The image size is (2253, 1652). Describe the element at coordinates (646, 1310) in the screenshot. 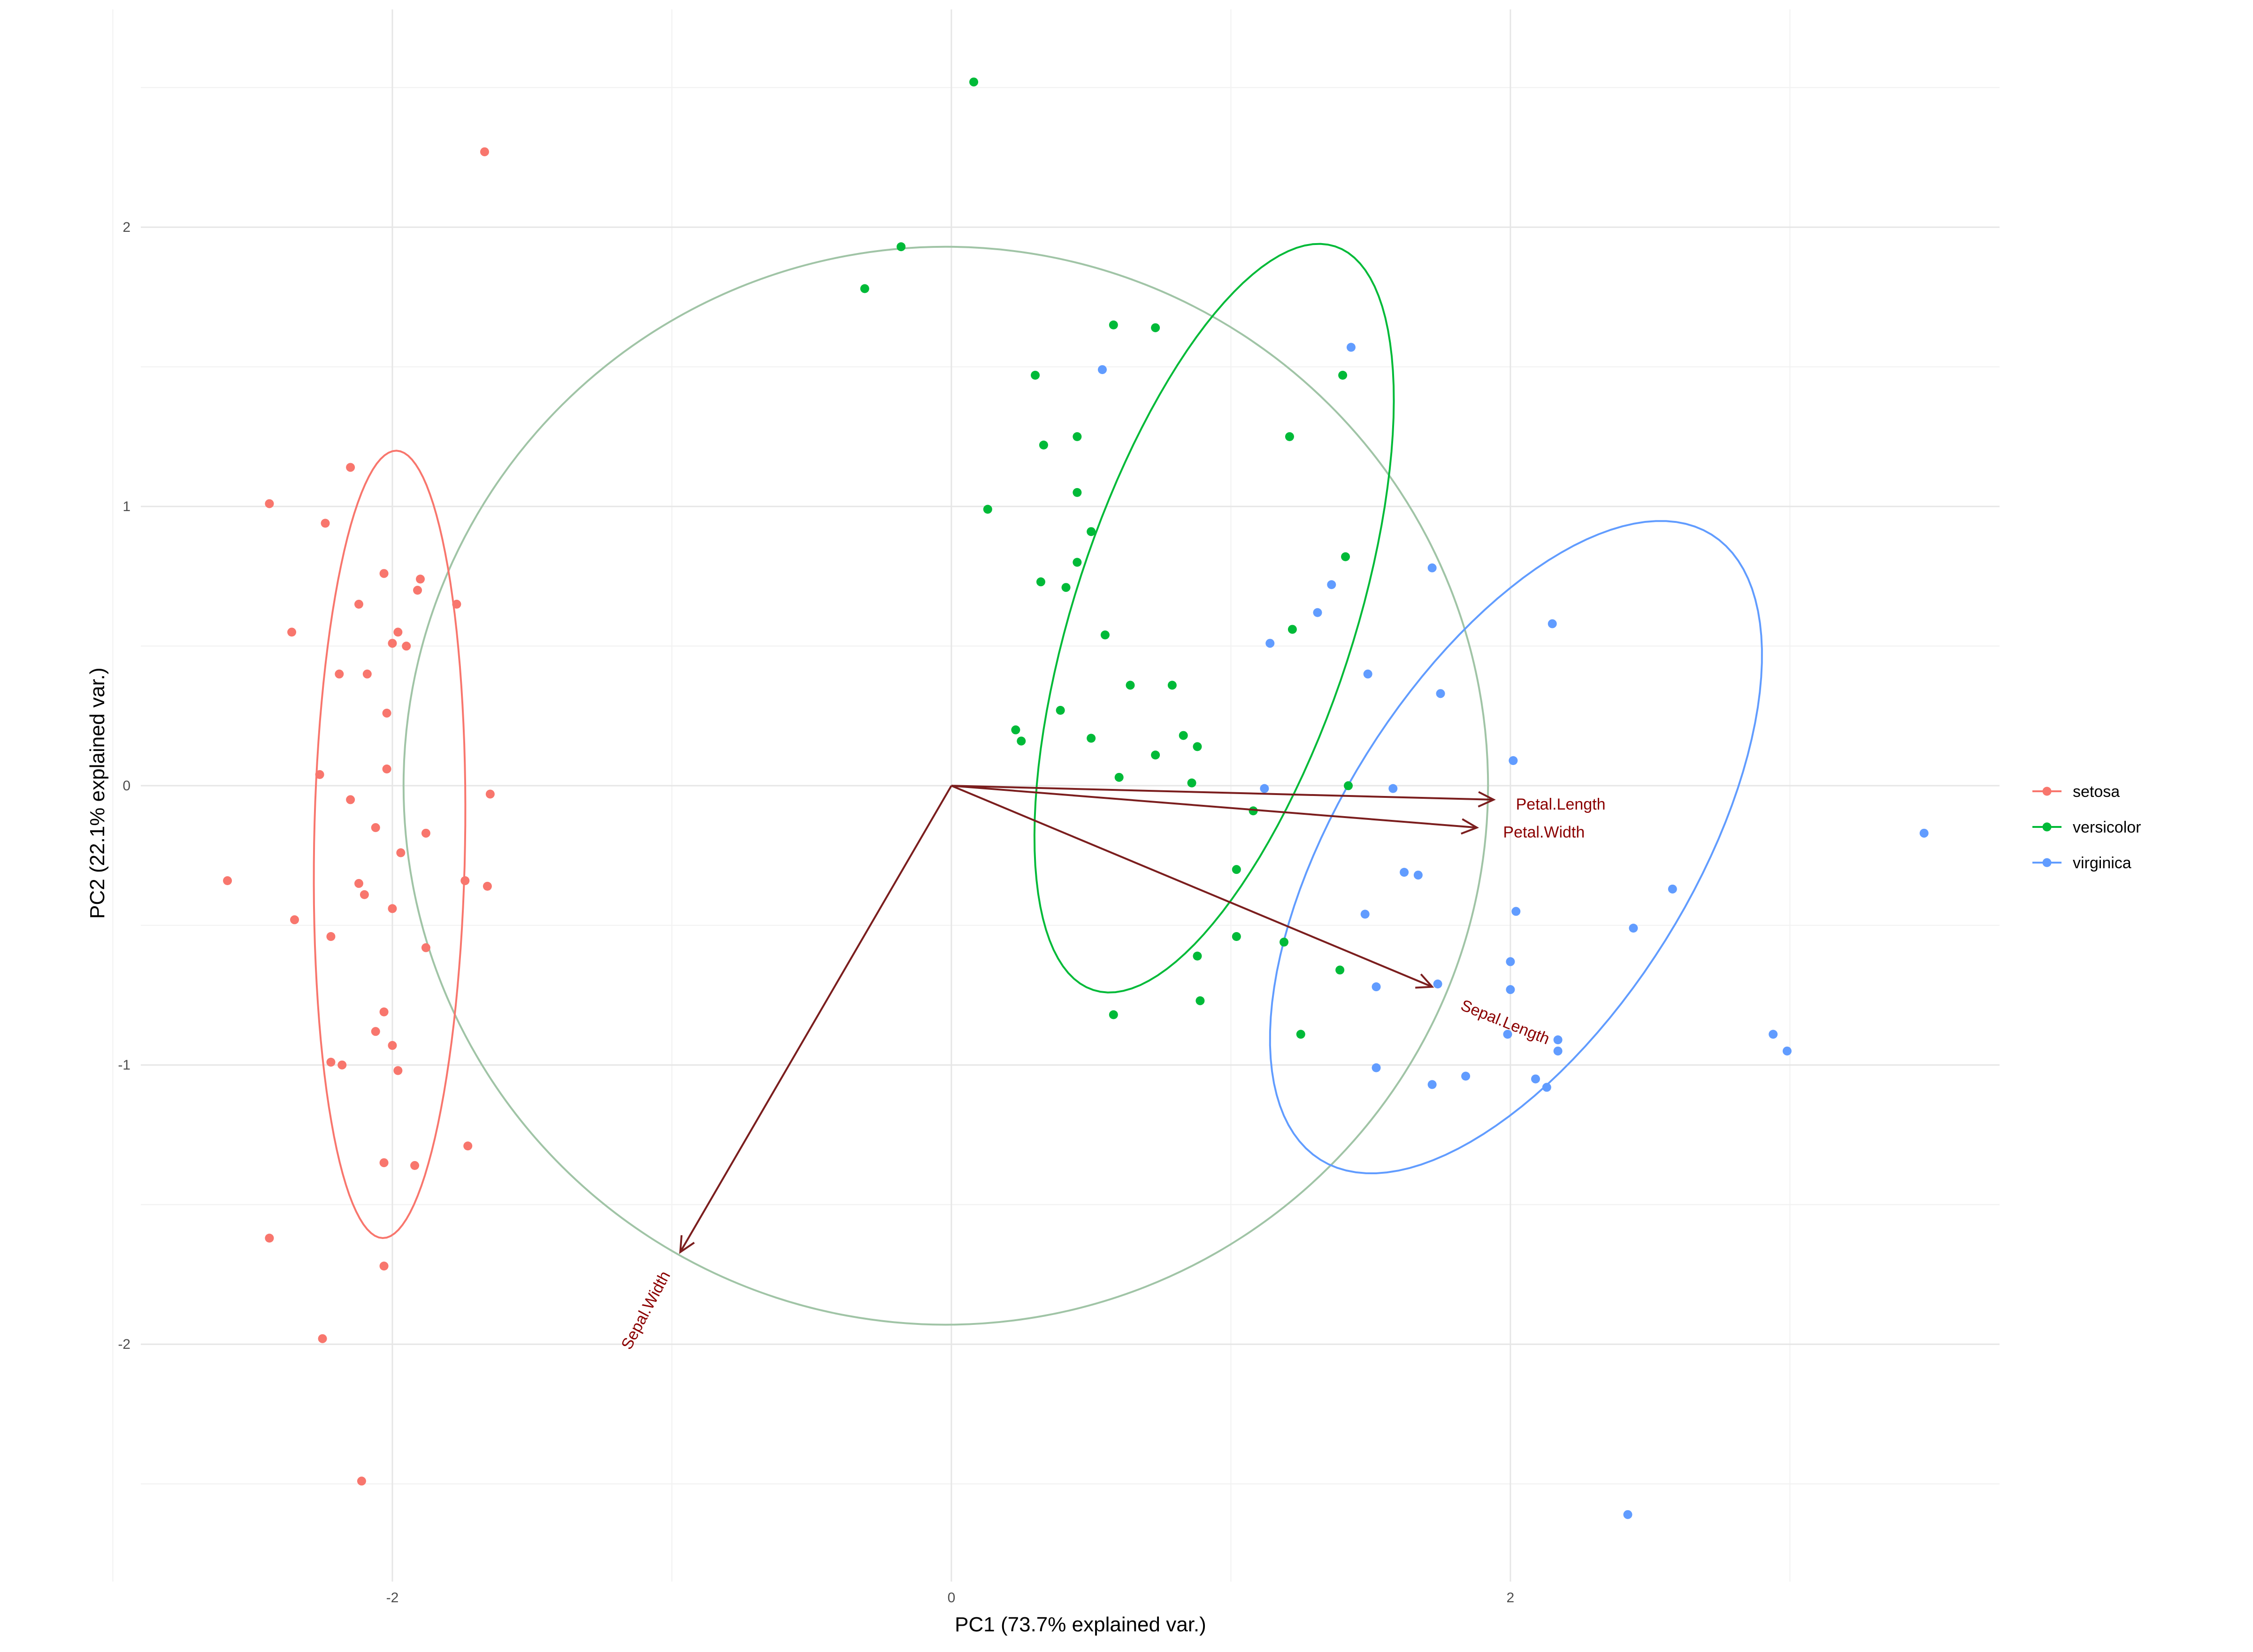

I see `arrow-label: Sepal.Width` at that location.